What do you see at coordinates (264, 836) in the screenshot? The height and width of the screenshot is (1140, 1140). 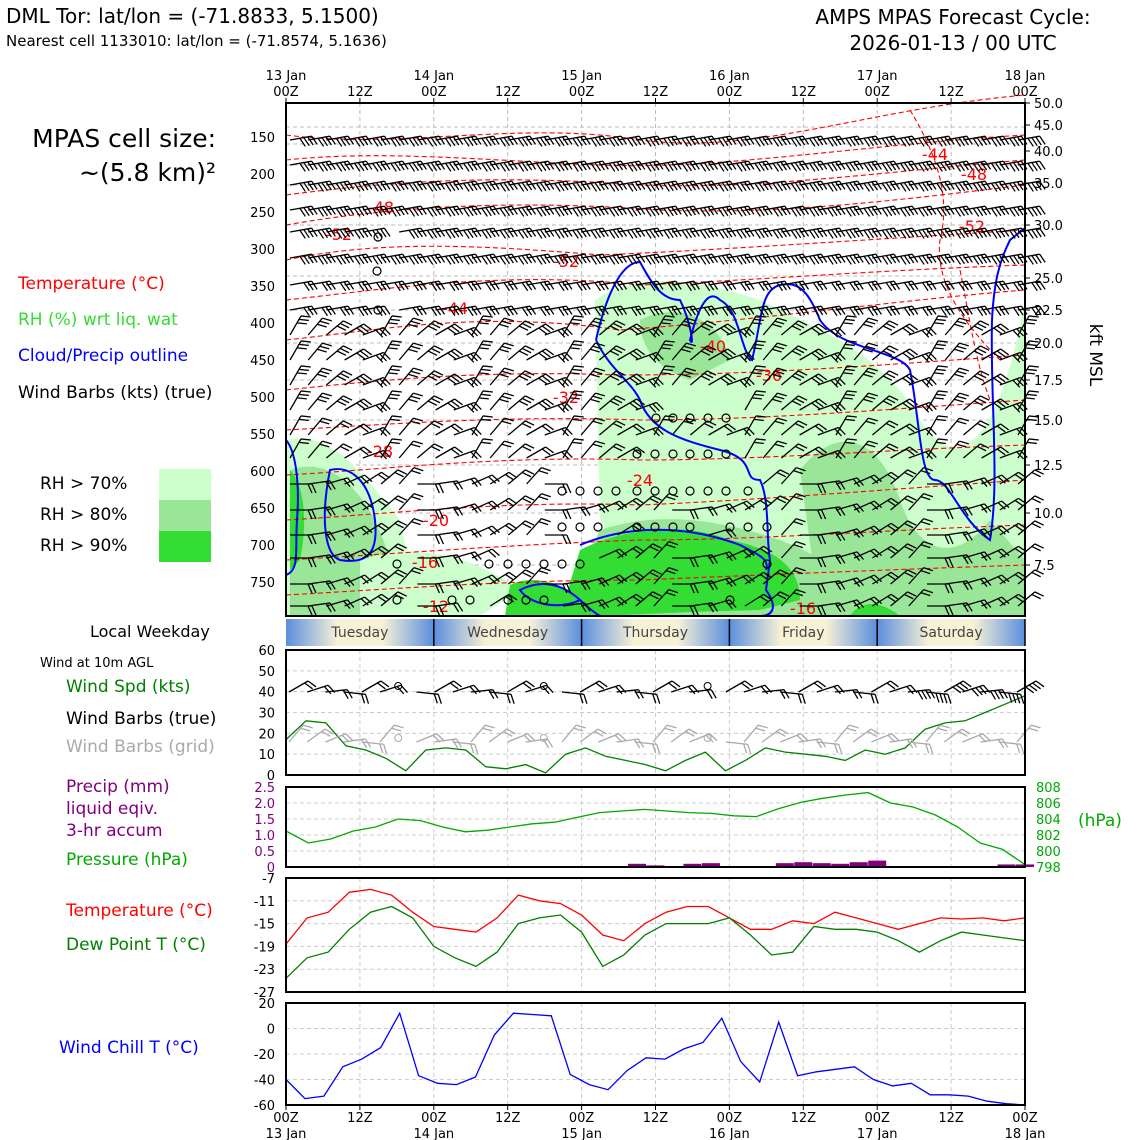 I see `precip-panel-ytick: 1.0` at bounding box center [264, 836].